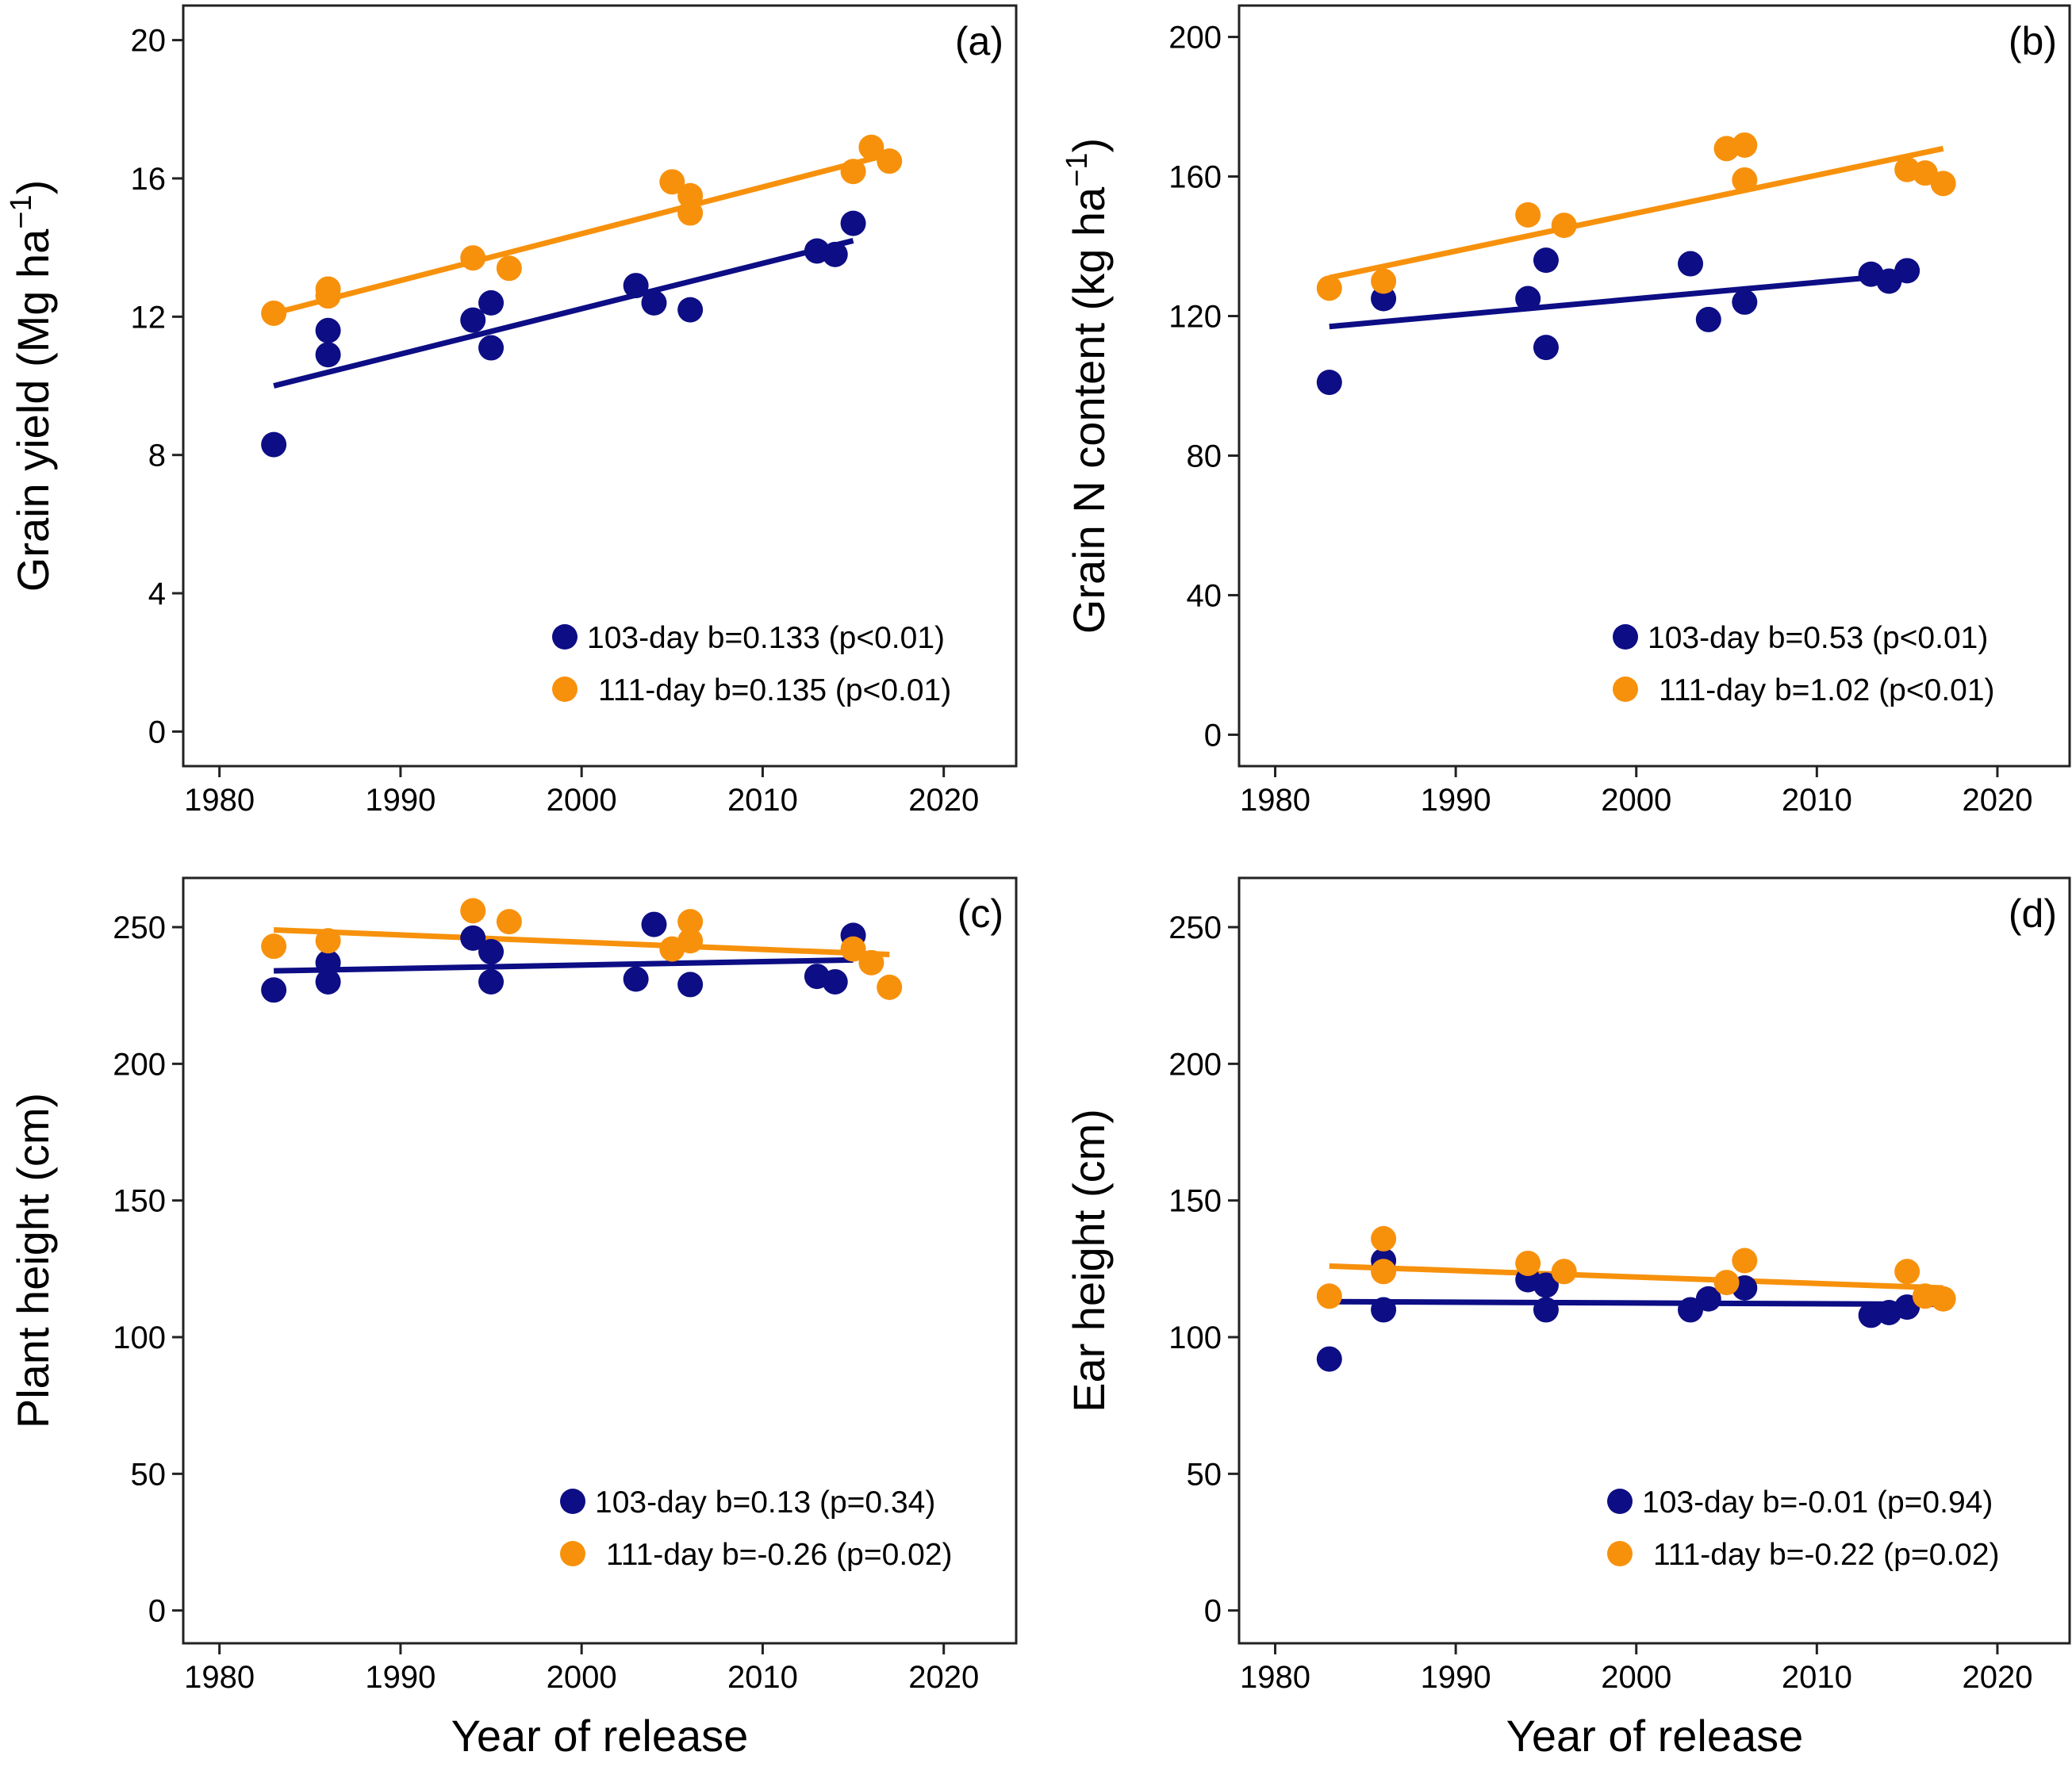 Image resolution: width=2072 pixels, height=1767 pixels. I want to click on x-axis-title: Year of release, so click(600, 1736).